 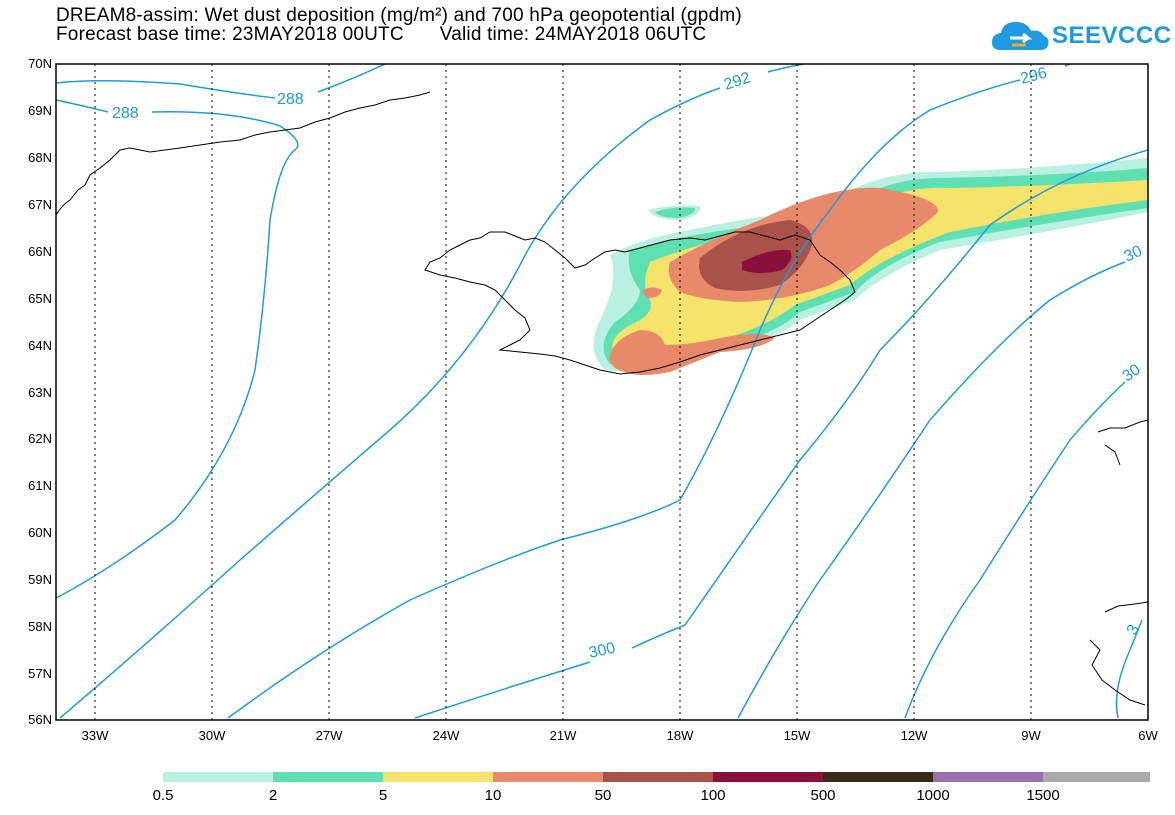 I want to click on legend-label: 2, so click(x=273, y=795).